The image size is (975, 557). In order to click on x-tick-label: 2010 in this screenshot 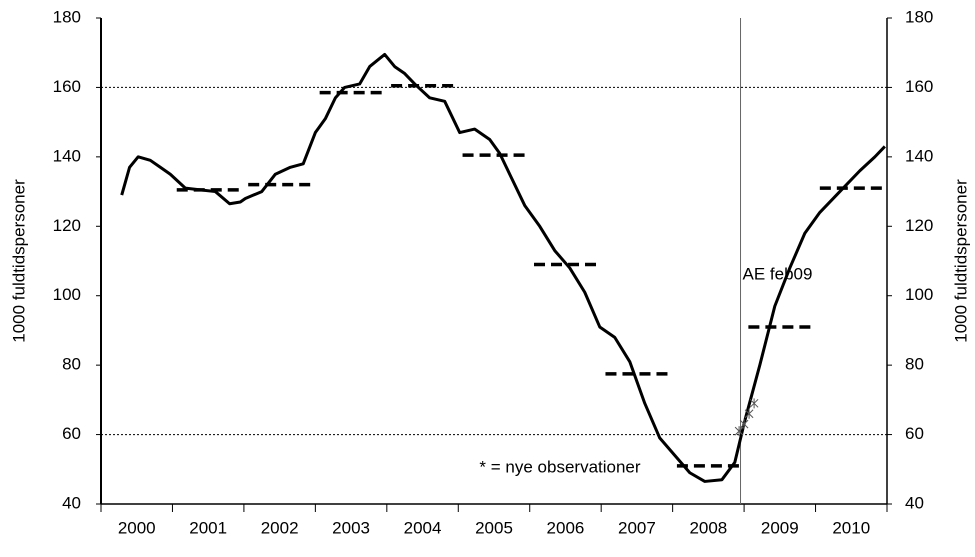, I will do `click(851, 527)`.